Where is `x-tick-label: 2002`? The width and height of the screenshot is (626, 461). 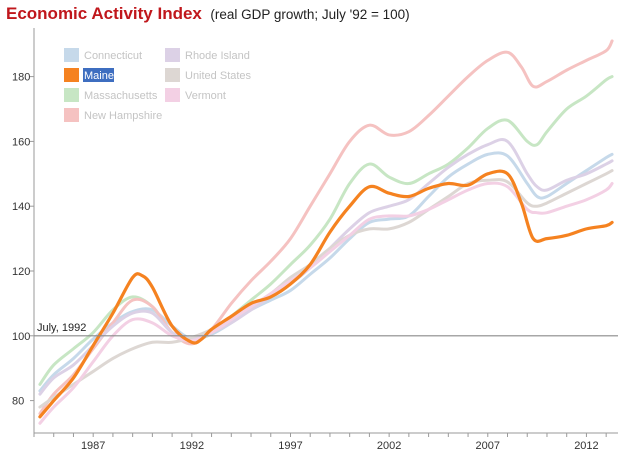
x-tick-label: 2002 is located at coordinates (389, 446).